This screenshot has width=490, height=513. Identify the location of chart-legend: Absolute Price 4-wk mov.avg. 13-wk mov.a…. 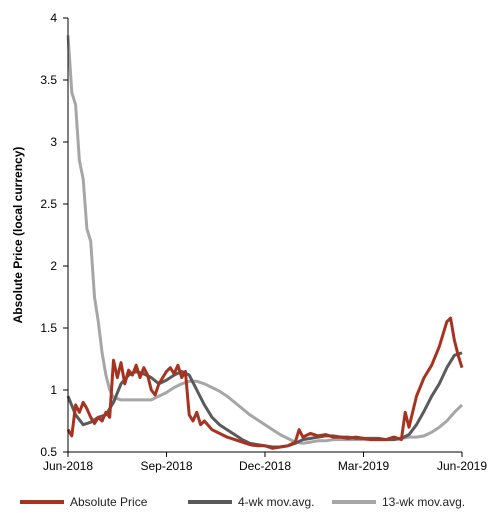
(245, 502).